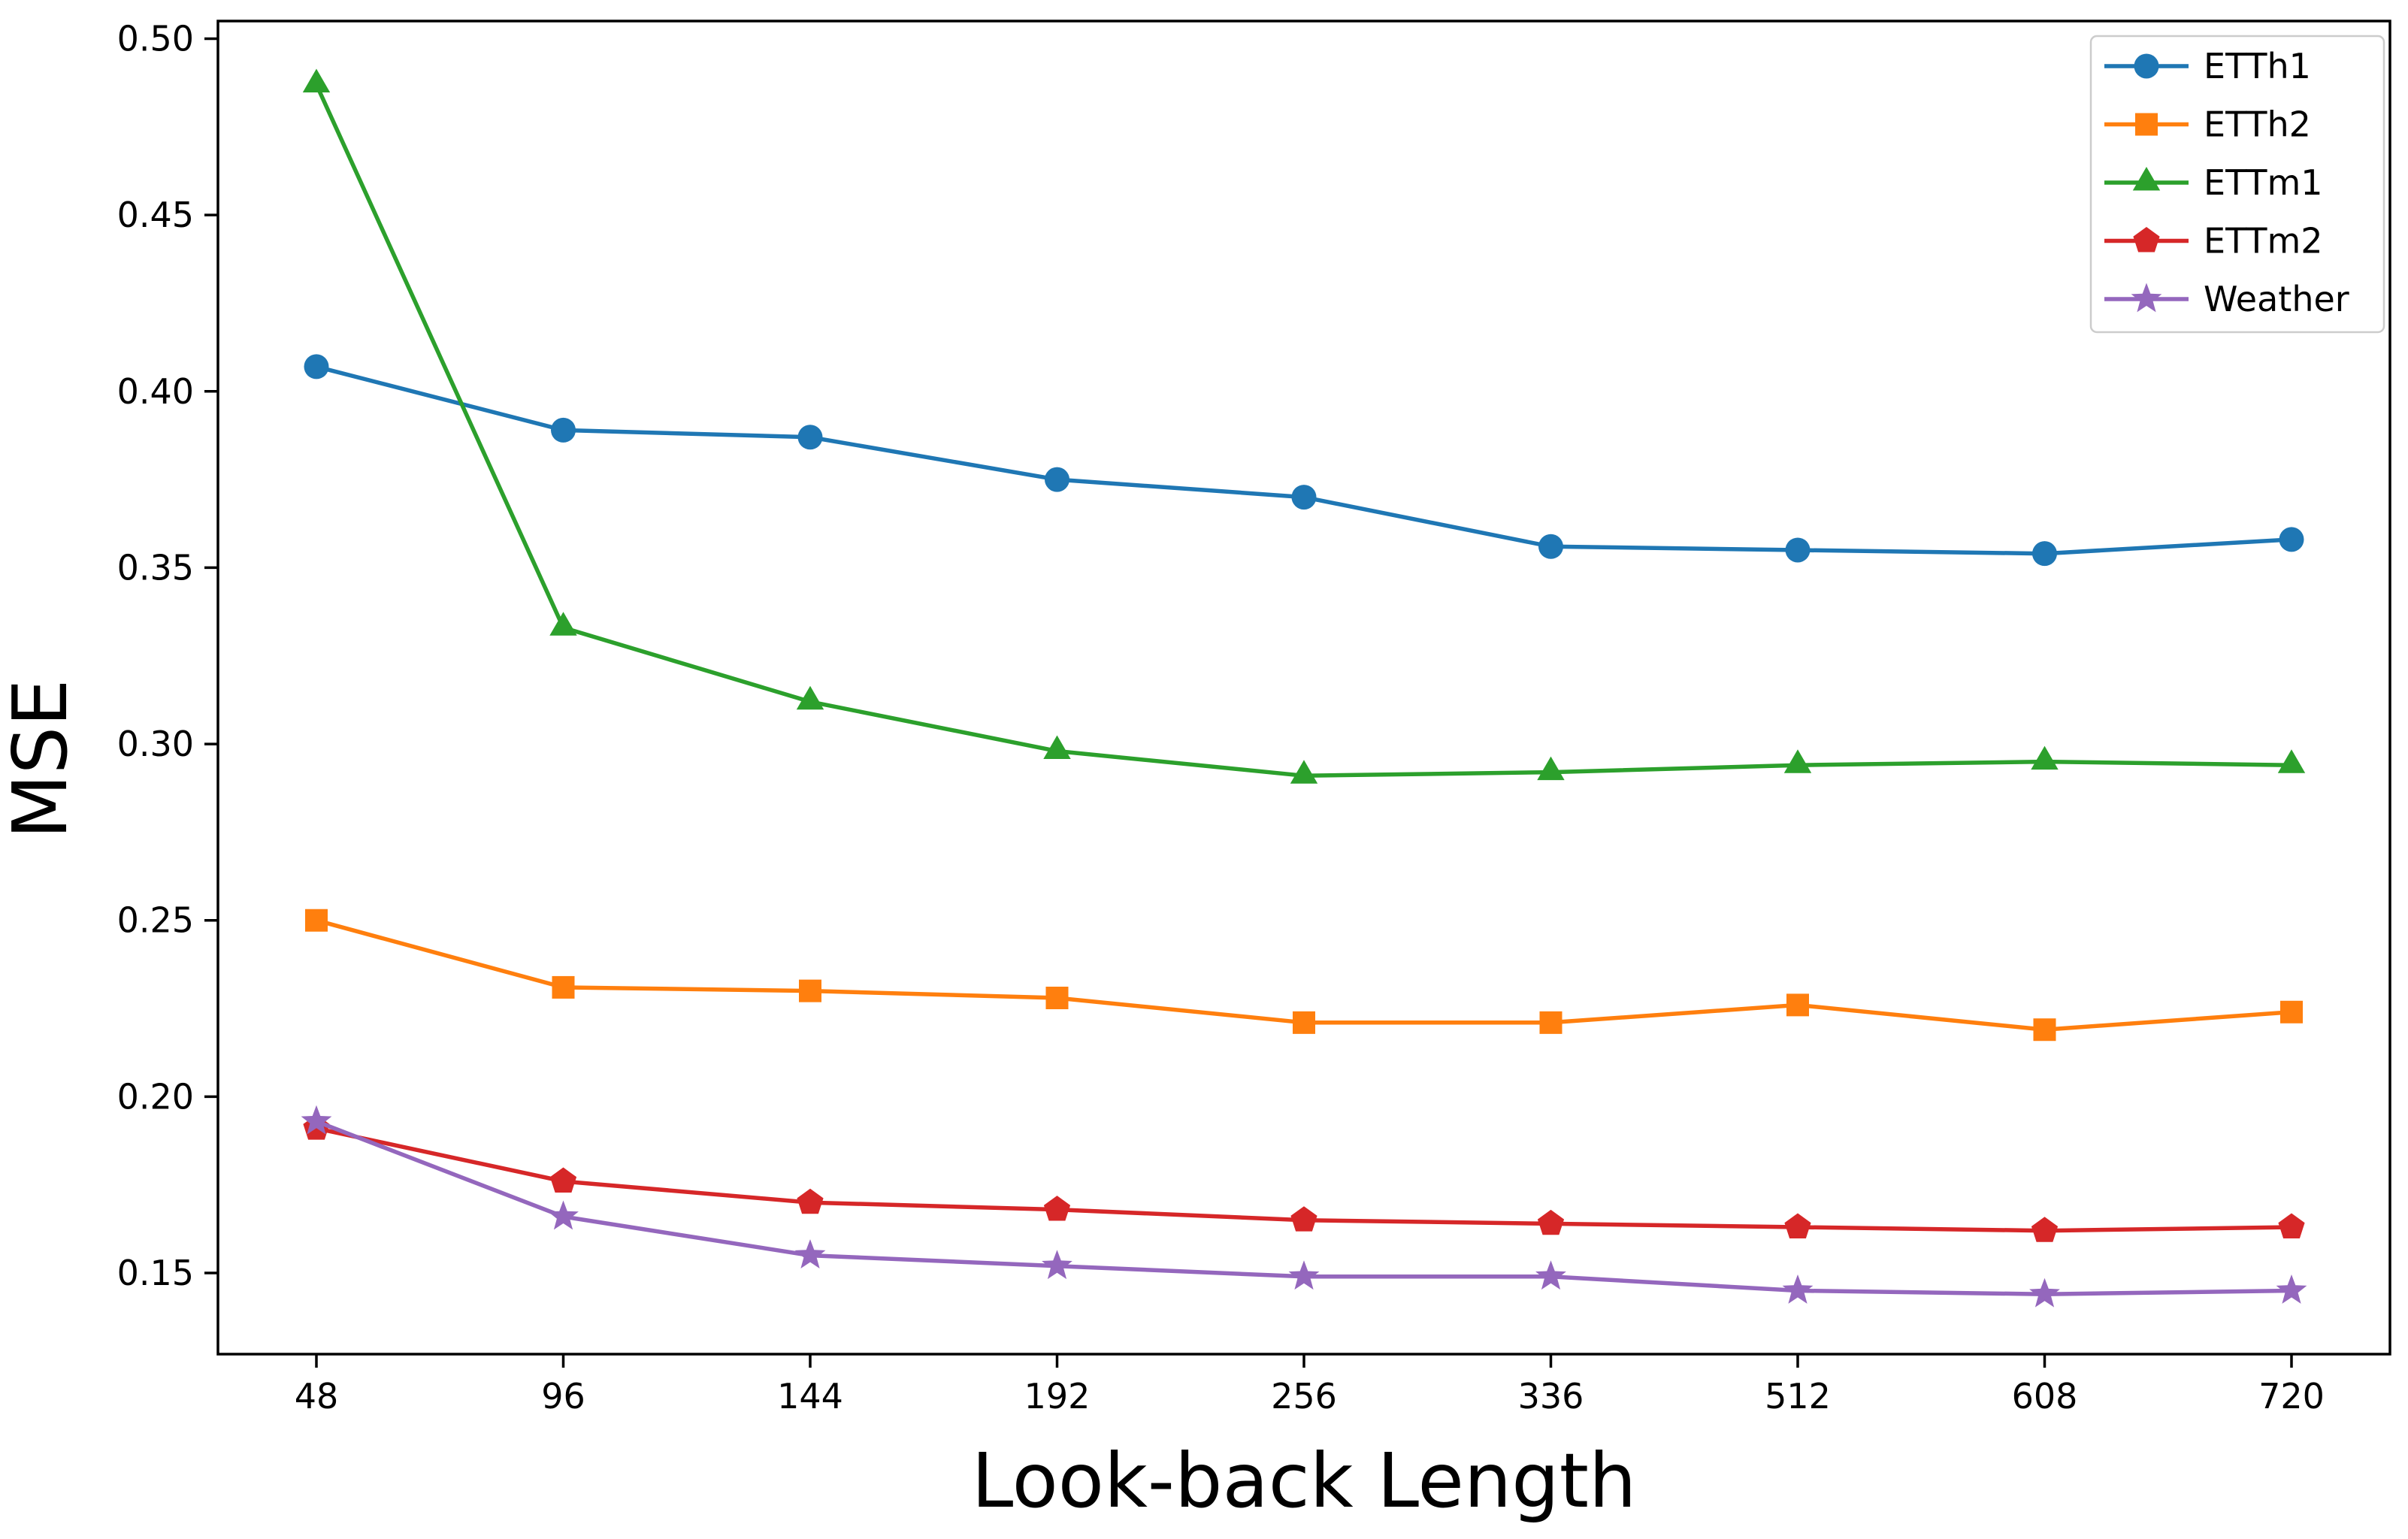 The width and height of the screenshot is (2408, 1539). I want to click on y-tick-label: 0.20, so click(155, 1096).